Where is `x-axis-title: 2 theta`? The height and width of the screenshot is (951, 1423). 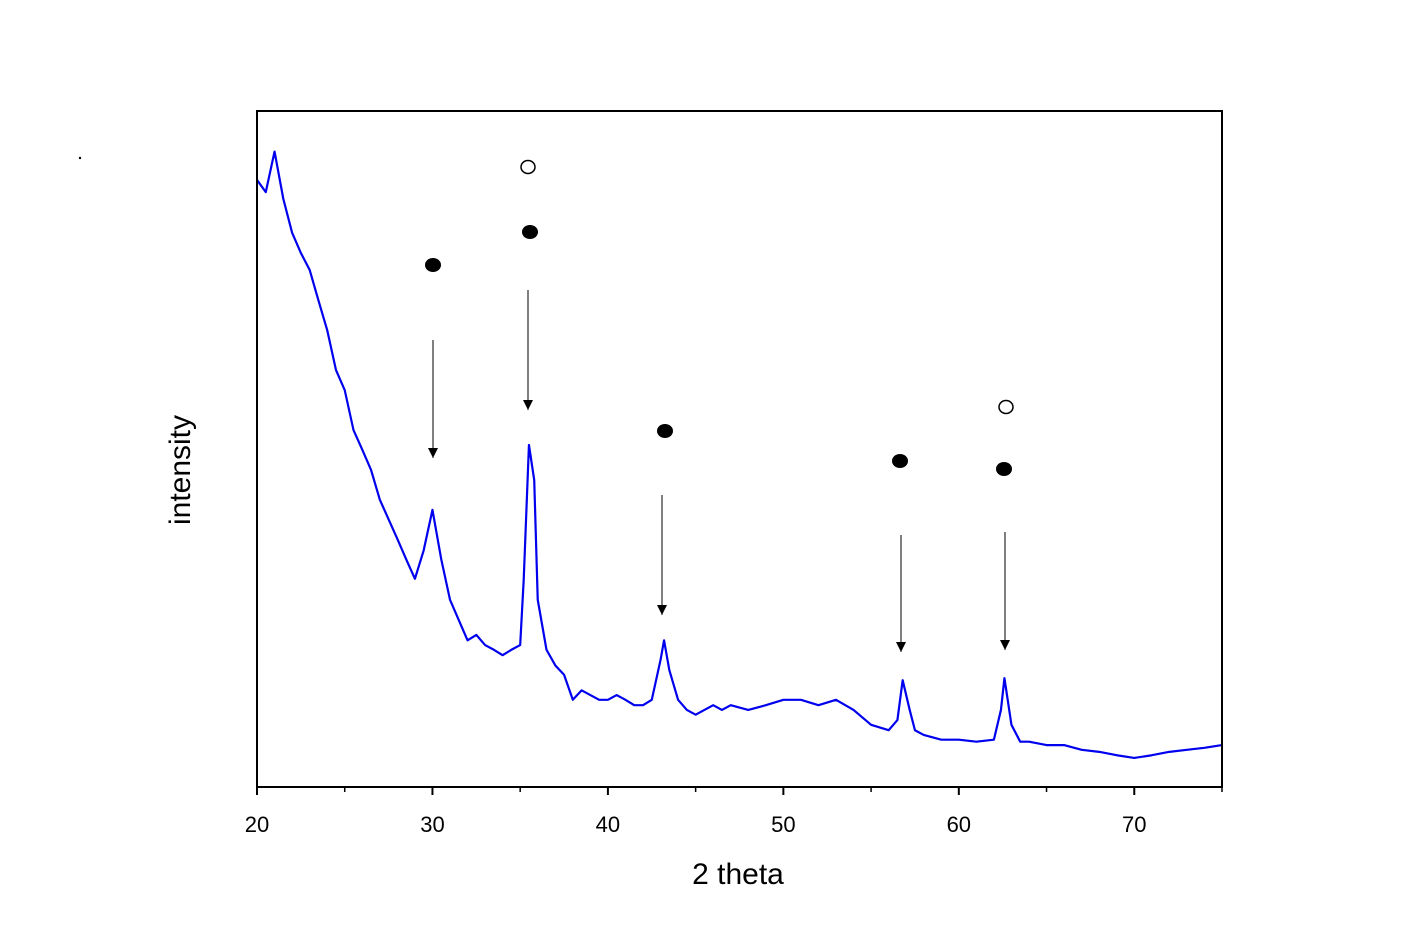 x-axis-title: 2 theta is located at coordinates (738, 874).